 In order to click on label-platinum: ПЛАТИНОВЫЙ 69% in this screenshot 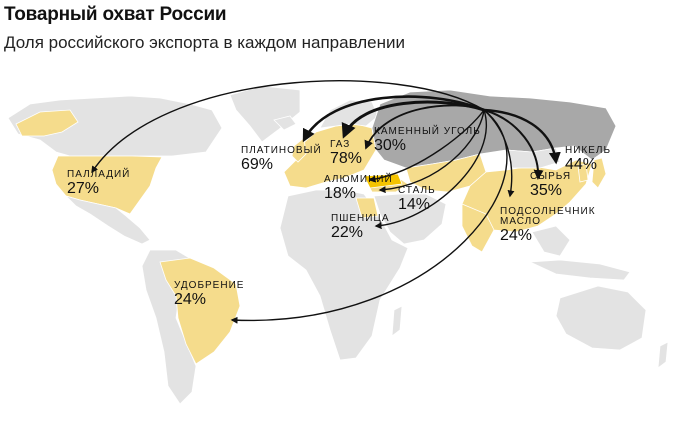, I will do `click(281, 159)`.